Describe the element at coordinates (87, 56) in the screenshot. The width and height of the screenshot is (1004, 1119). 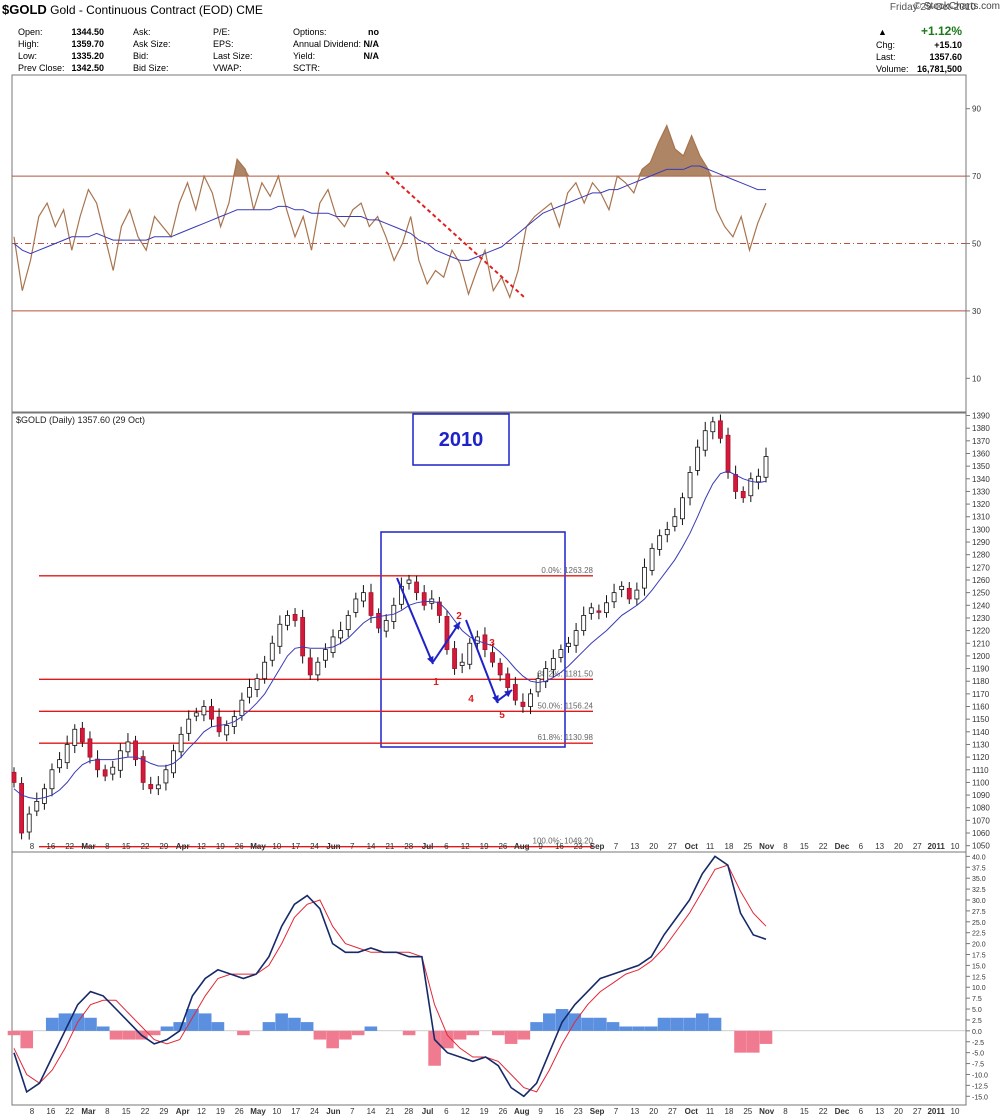
I see `quote-value: 1335.20` at that location.